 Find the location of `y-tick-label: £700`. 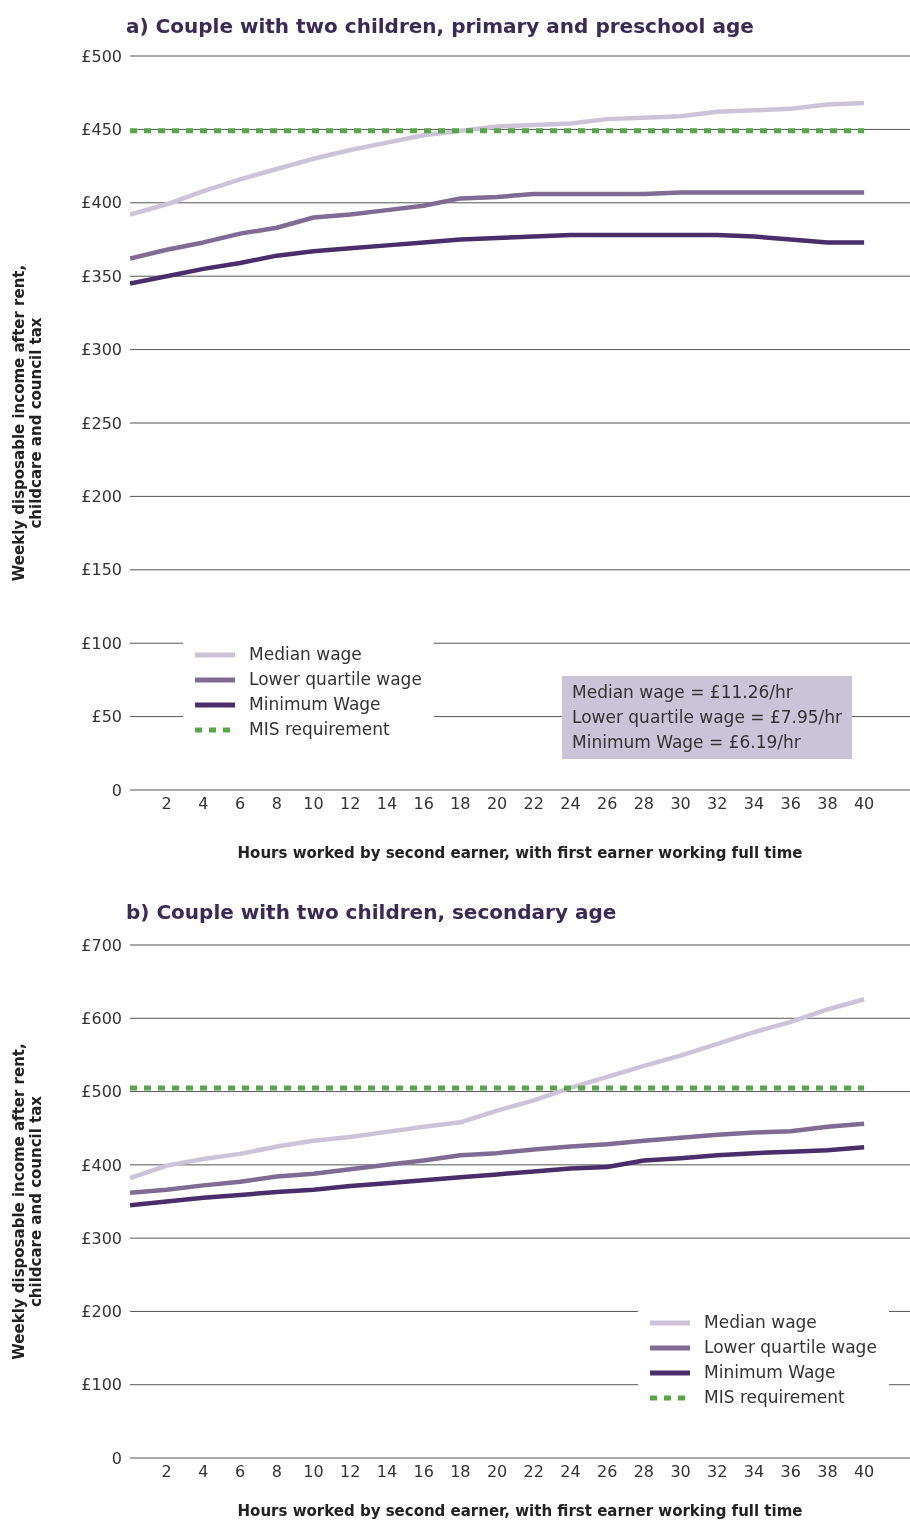

y-tick-label: £700 is located at coordinates (101, 945).